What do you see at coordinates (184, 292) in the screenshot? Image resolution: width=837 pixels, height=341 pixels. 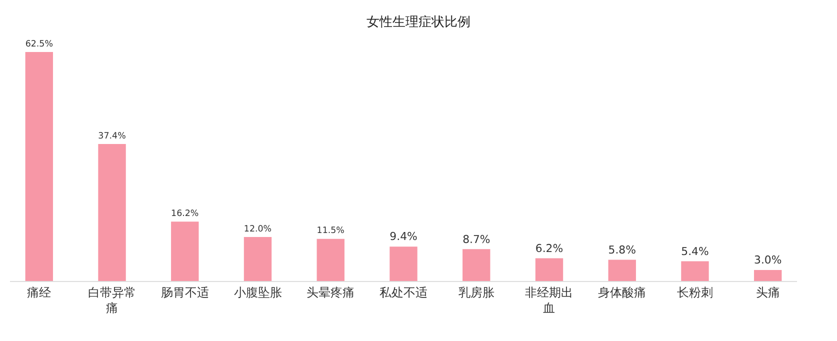 I see `x-tick-label: 肠胃不适` at bounding box center [184, 292].